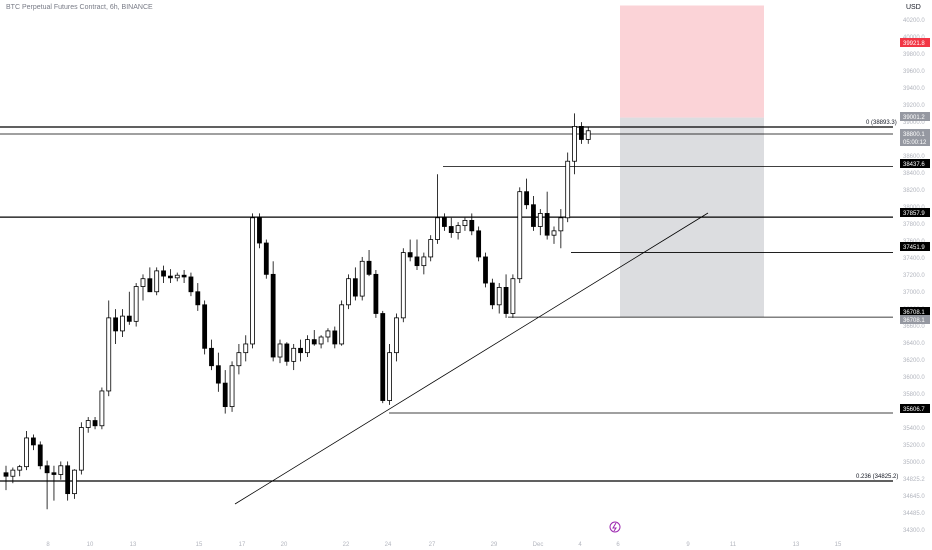  What do you see at coordinates (913, 7) in the screenshot?
I see `currency-label: USD` at bounding box center [913, 7].